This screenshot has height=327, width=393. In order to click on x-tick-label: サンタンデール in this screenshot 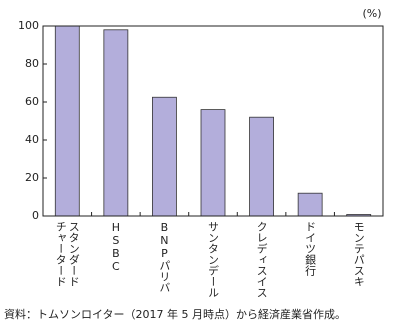, I will do `click(213, 259)`.